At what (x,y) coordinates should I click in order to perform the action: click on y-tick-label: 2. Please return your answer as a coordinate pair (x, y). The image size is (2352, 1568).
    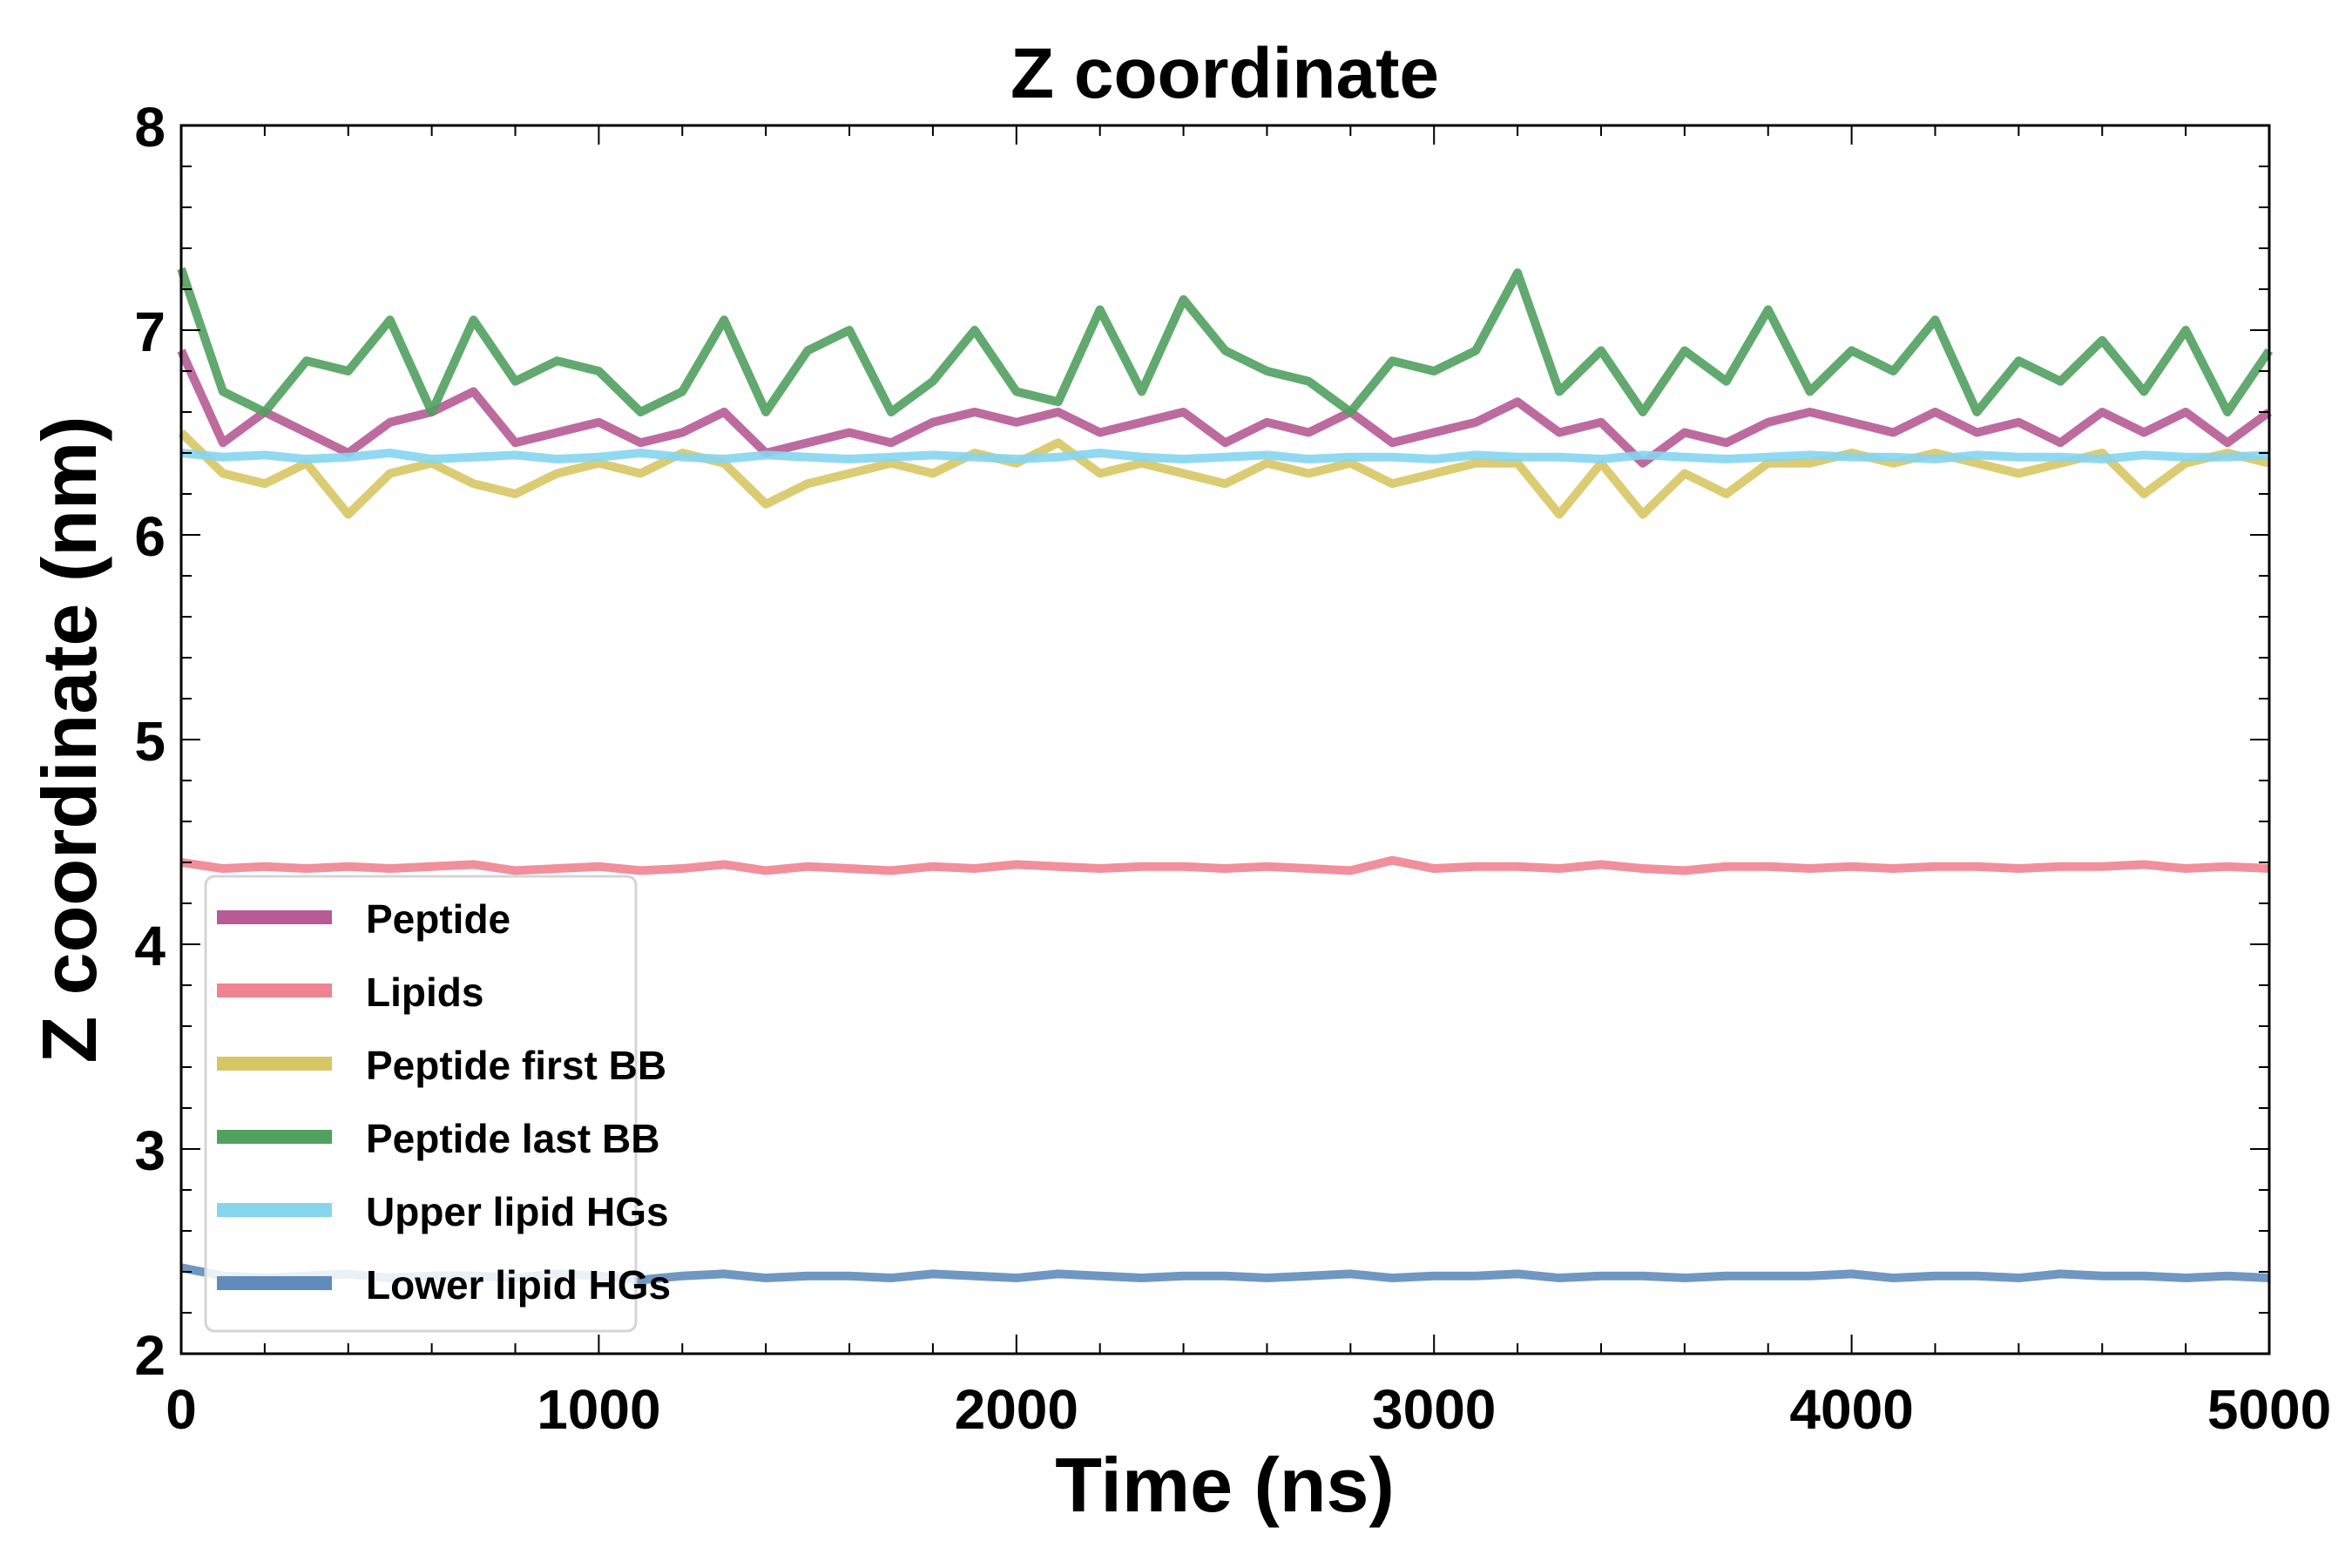
    Looking at the image, I should click on (150, 1355).